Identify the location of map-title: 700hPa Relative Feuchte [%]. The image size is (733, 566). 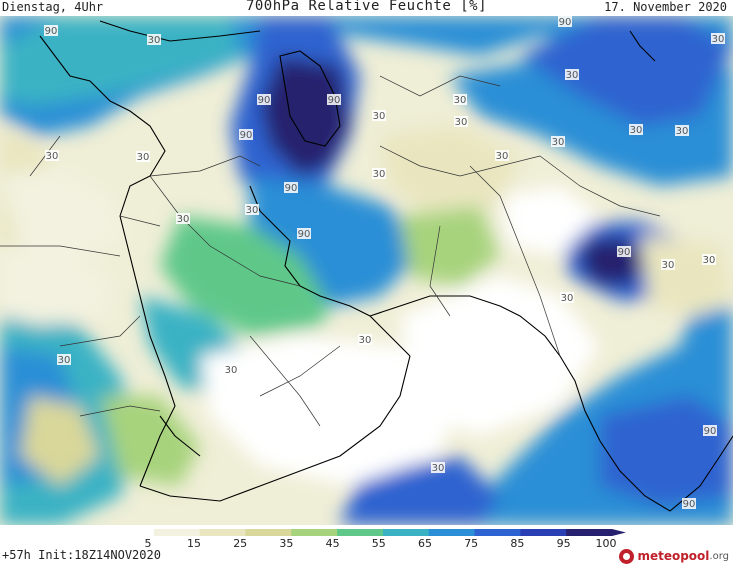
(366, 7).